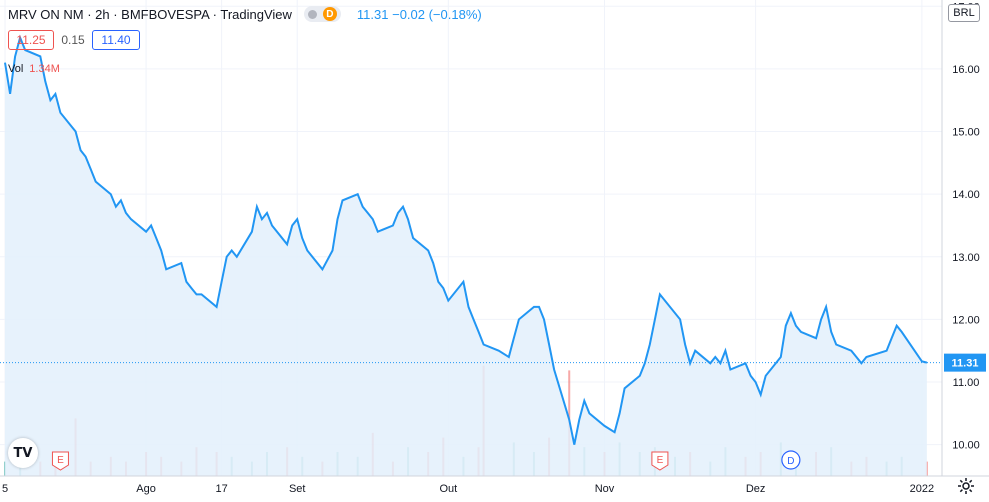  I want to click on volume-label: Vol, so click(16, 69).